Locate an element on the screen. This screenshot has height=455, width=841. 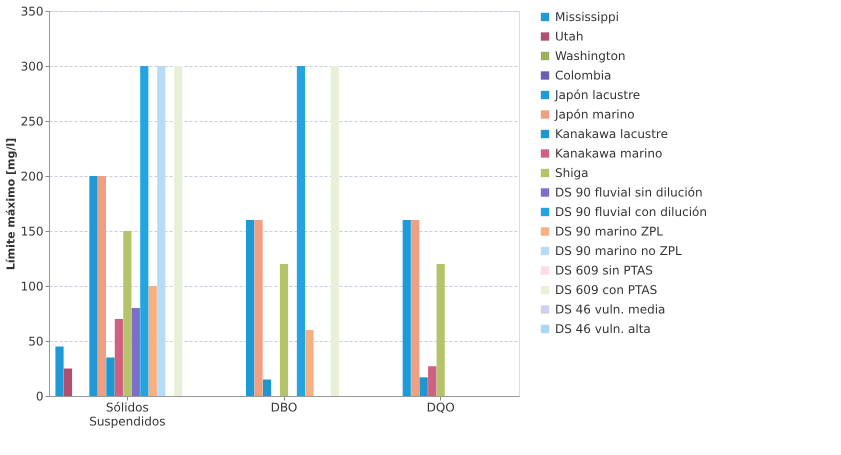
legend-label: DS 46 vuln. media is located at coordinates (610, 309).